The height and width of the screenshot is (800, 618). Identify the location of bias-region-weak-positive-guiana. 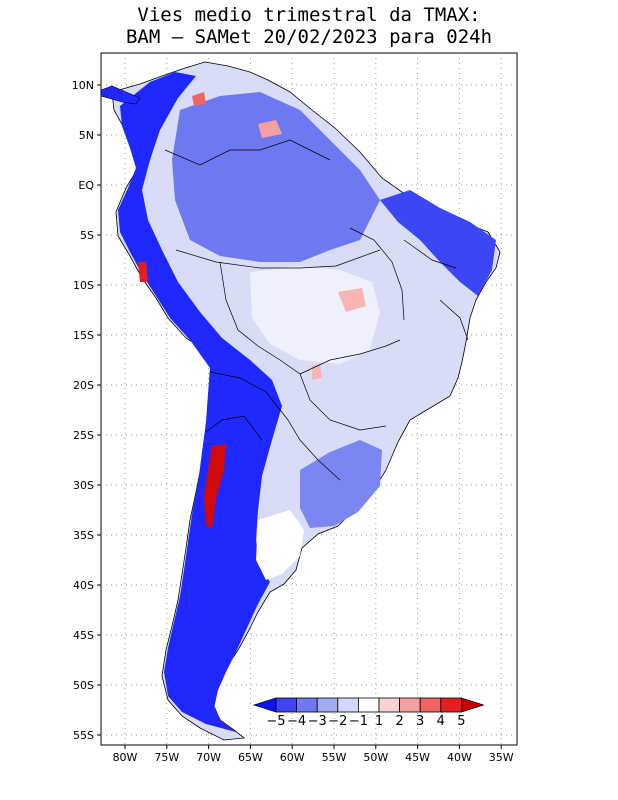
(270, 129).